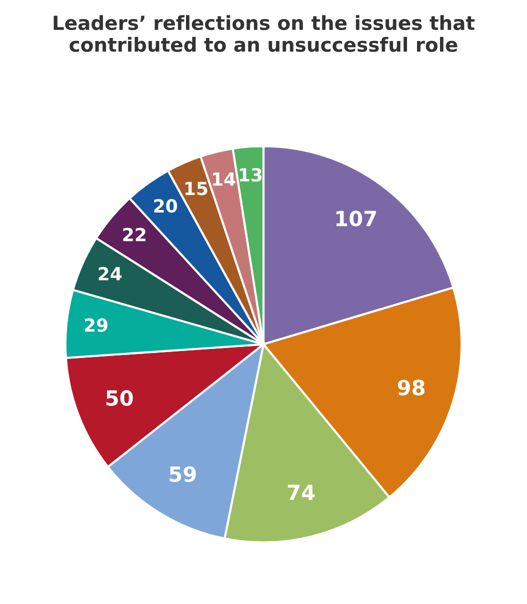 This screenshot has width=527, height=604. Describe the element at coordinates (110, 273) in the screenshot. I see `data-label: 24` at that location.